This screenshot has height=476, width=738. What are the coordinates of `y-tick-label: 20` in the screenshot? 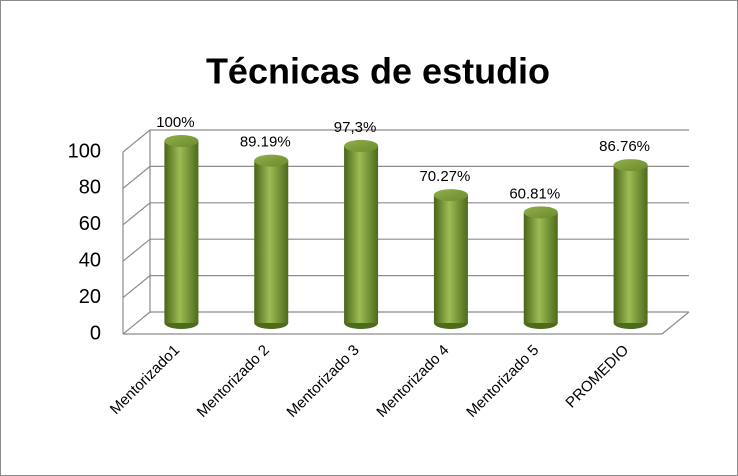 It's located at (90, 297).